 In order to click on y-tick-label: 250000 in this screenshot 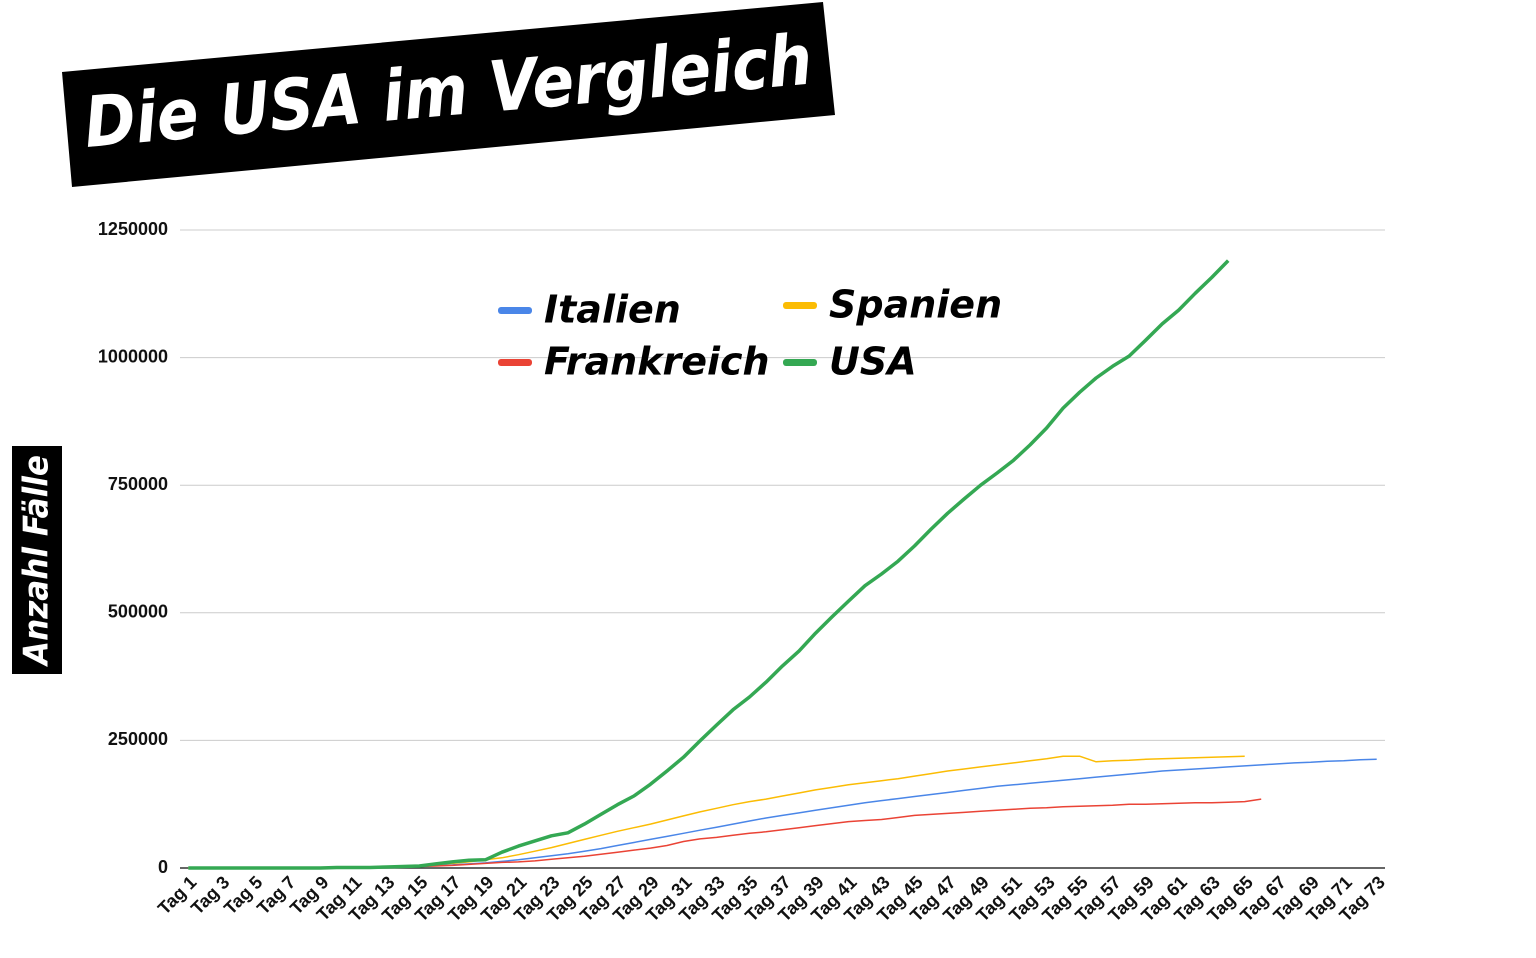, I will do `click(138, 739)`.